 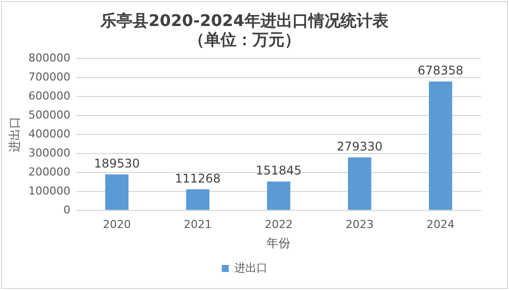 I want to click on y-axis-title: 进出口, so click(x=14, y=134).